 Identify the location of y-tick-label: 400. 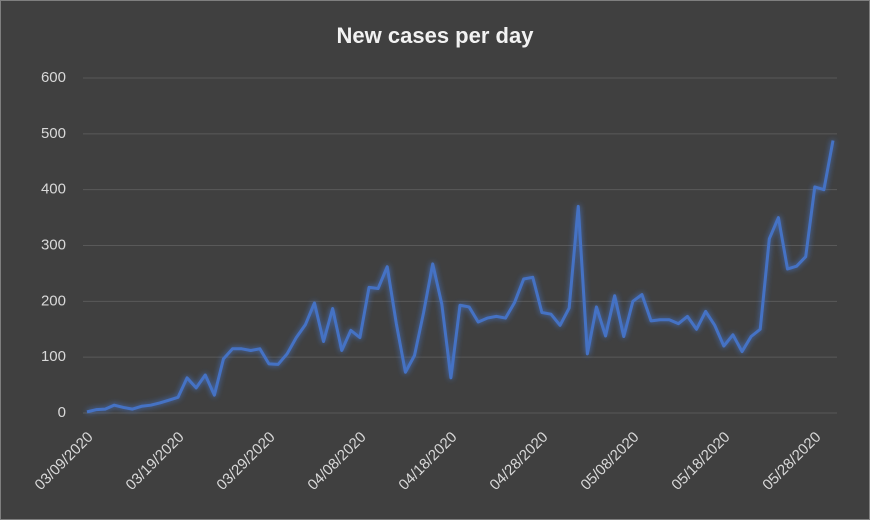
(53, 189).